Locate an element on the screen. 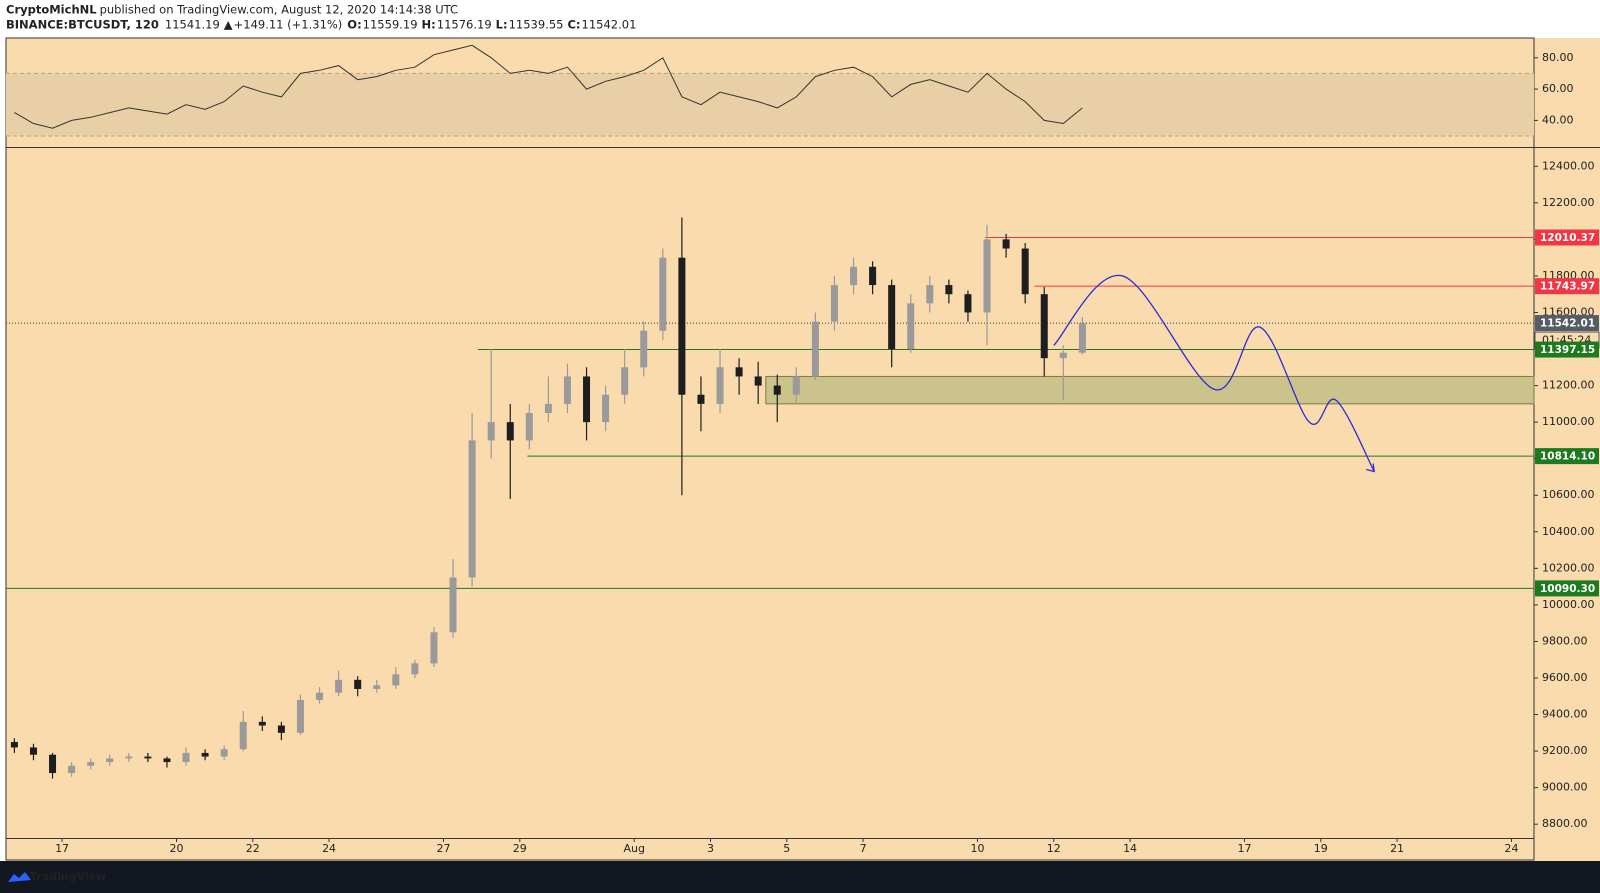  price-tag-label: 10090.30 is located at coordinates (1567, 589).